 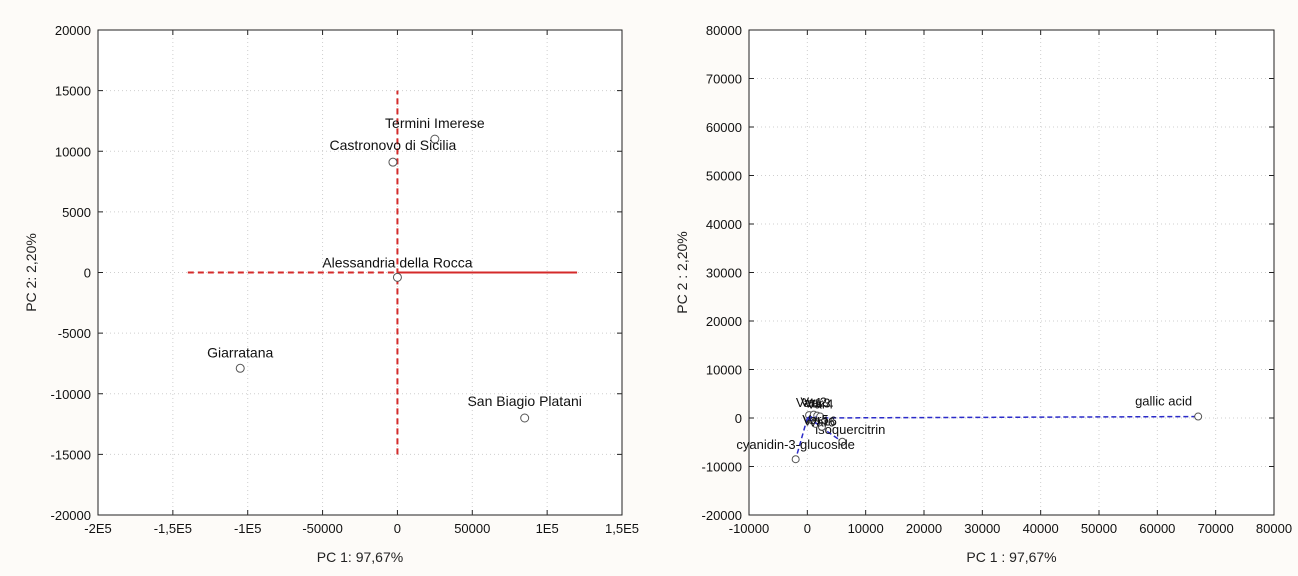 I want to click on point-label: San Biagio Platani, so click(x=524, y=401).